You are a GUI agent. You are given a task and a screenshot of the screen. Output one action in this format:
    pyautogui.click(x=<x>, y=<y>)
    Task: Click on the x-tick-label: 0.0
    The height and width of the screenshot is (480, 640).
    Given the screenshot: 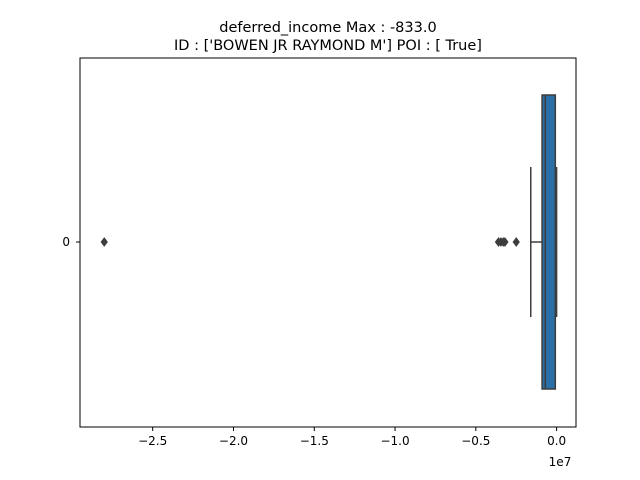 What is the action you would take?
    pyautogui.click(x=556, y=441)
    